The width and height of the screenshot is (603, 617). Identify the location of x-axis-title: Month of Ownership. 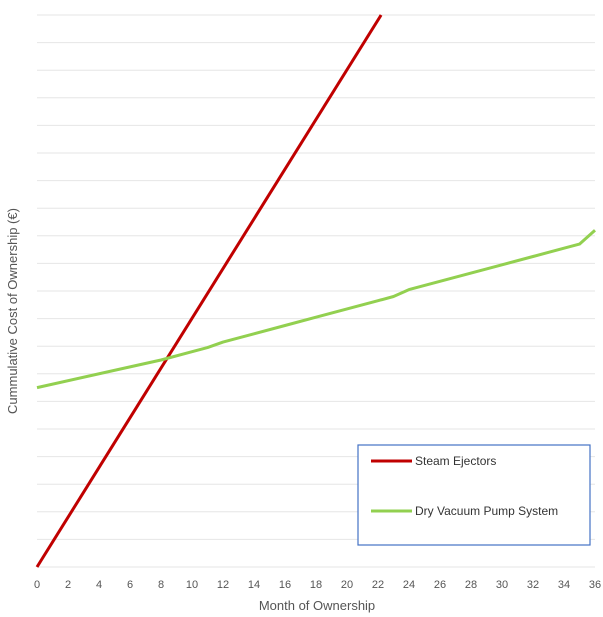
(317, 605).